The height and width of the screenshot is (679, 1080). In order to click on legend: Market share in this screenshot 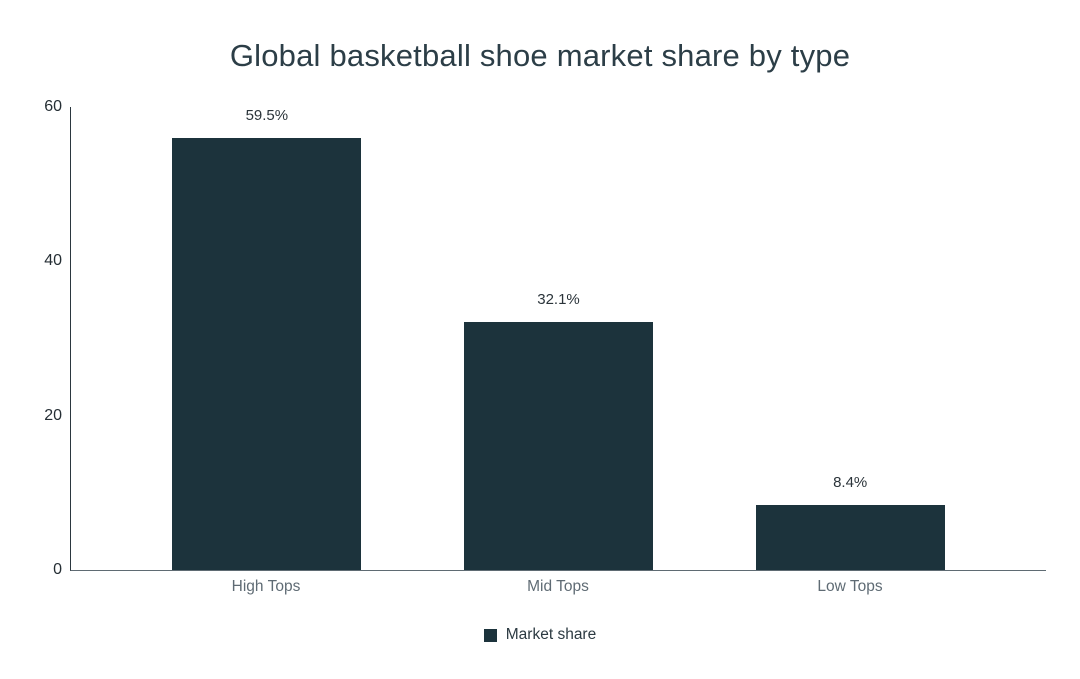, I will do `click(540, 635)`.